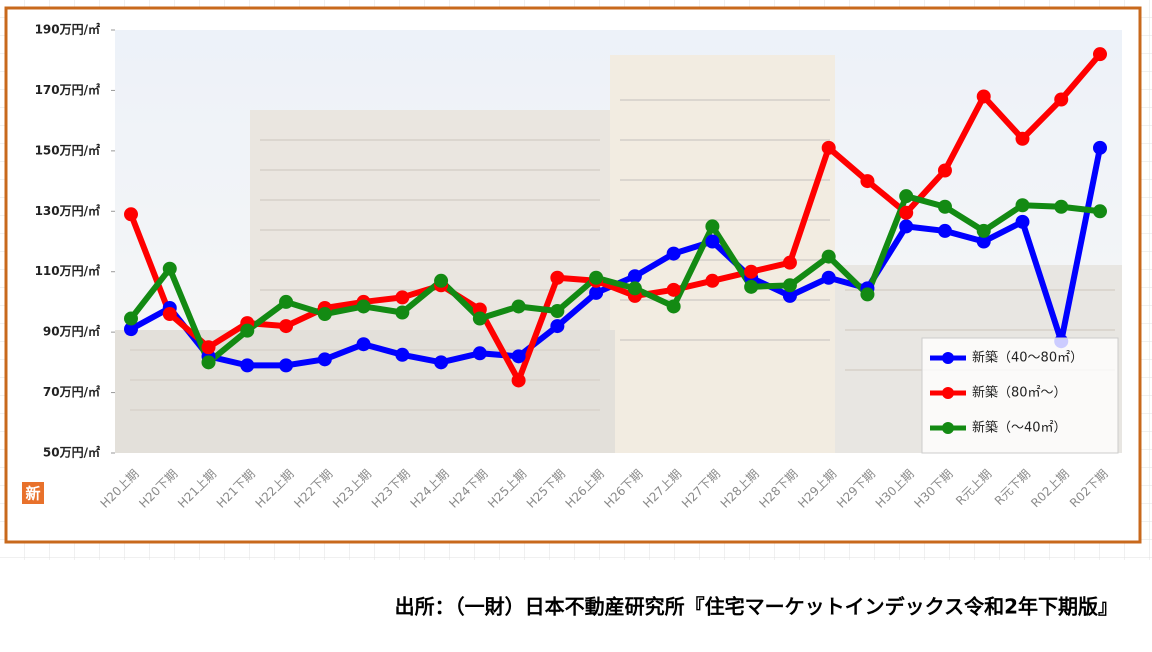 The width and height of the screenshot is (1152, 652). What do you see at coordinates (1019, 393) in the screenshot?
I see `legend-label: 新築（80㎡～）` at bounding box center [1019, 393].